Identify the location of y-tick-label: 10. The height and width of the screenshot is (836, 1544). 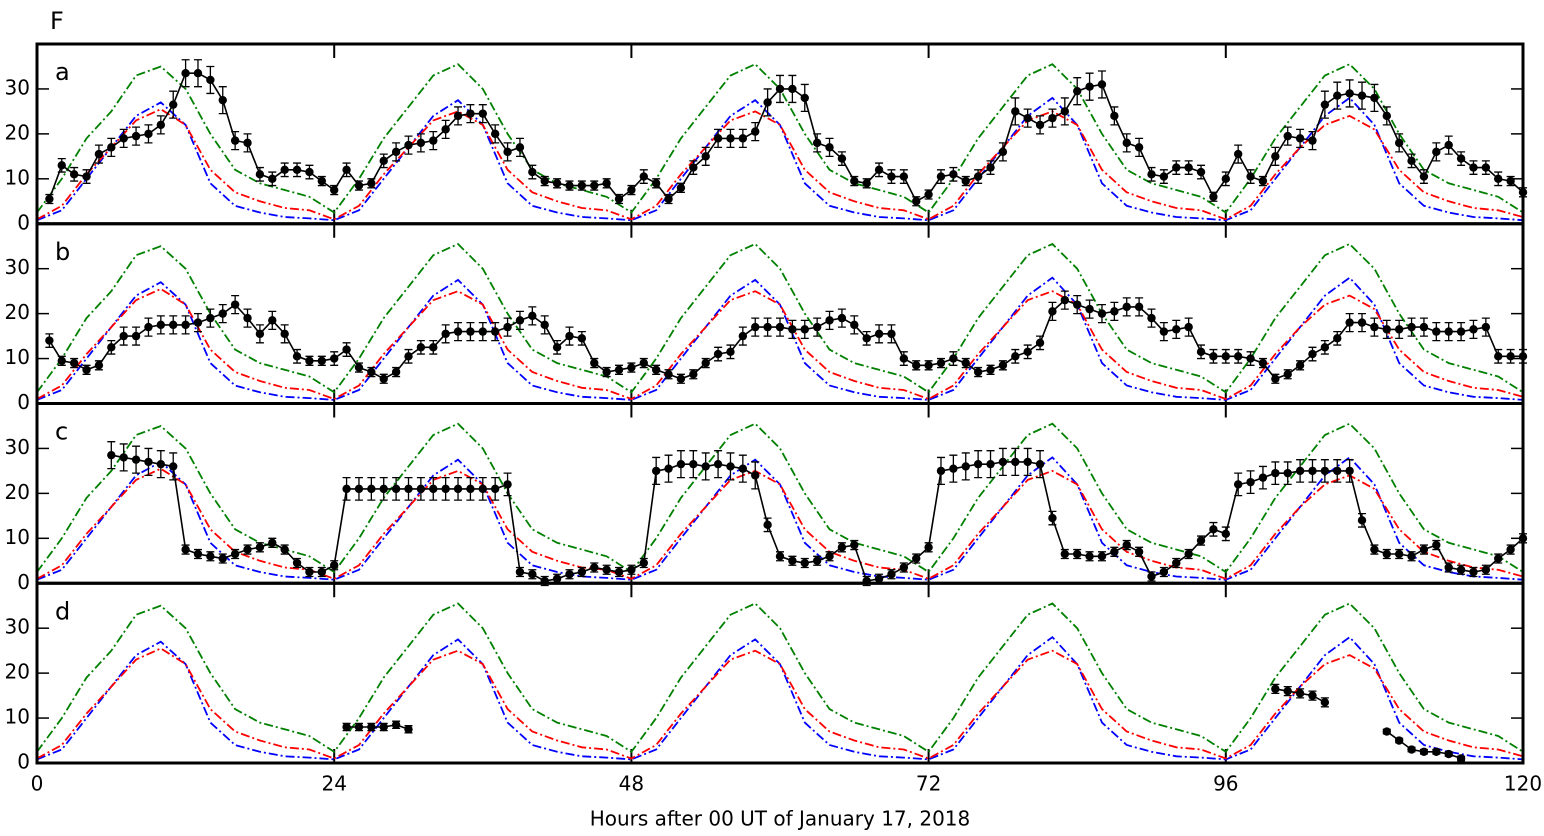
(17, 537).